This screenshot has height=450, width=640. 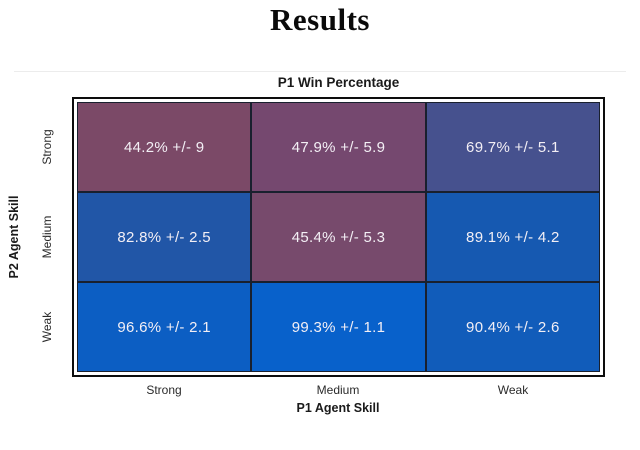 I want to click on x-tick-strong: Strong, so click(x=164, y=390).